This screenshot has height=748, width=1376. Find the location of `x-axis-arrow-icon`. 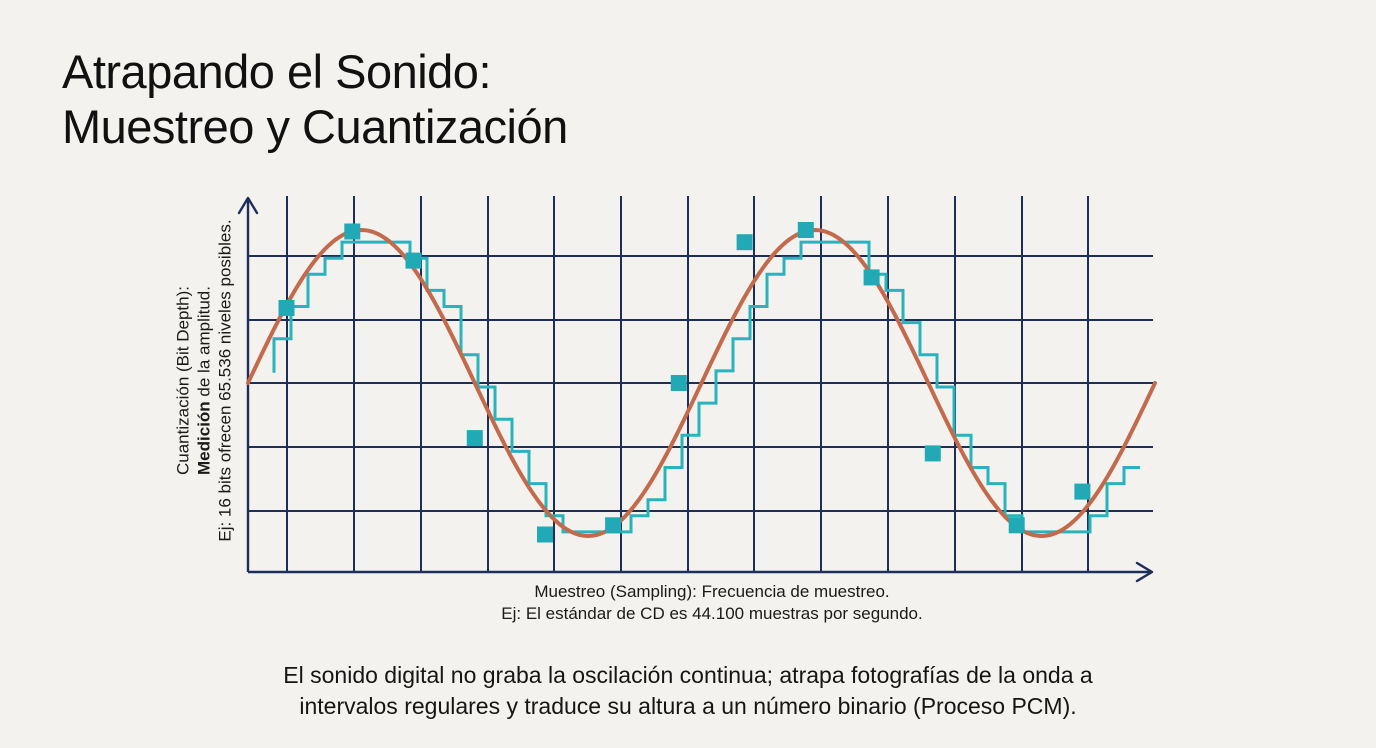

x-axis-arrow-icon is located at coordinates (1144, 572).